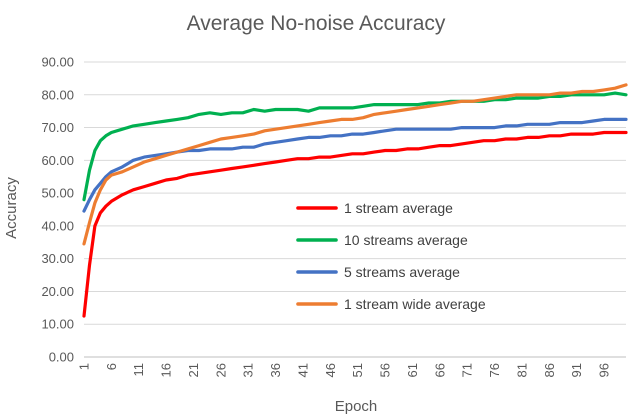 This screenshot has height=417, width=633. I want to click on x-tick-label: 6, so click(111, 366).